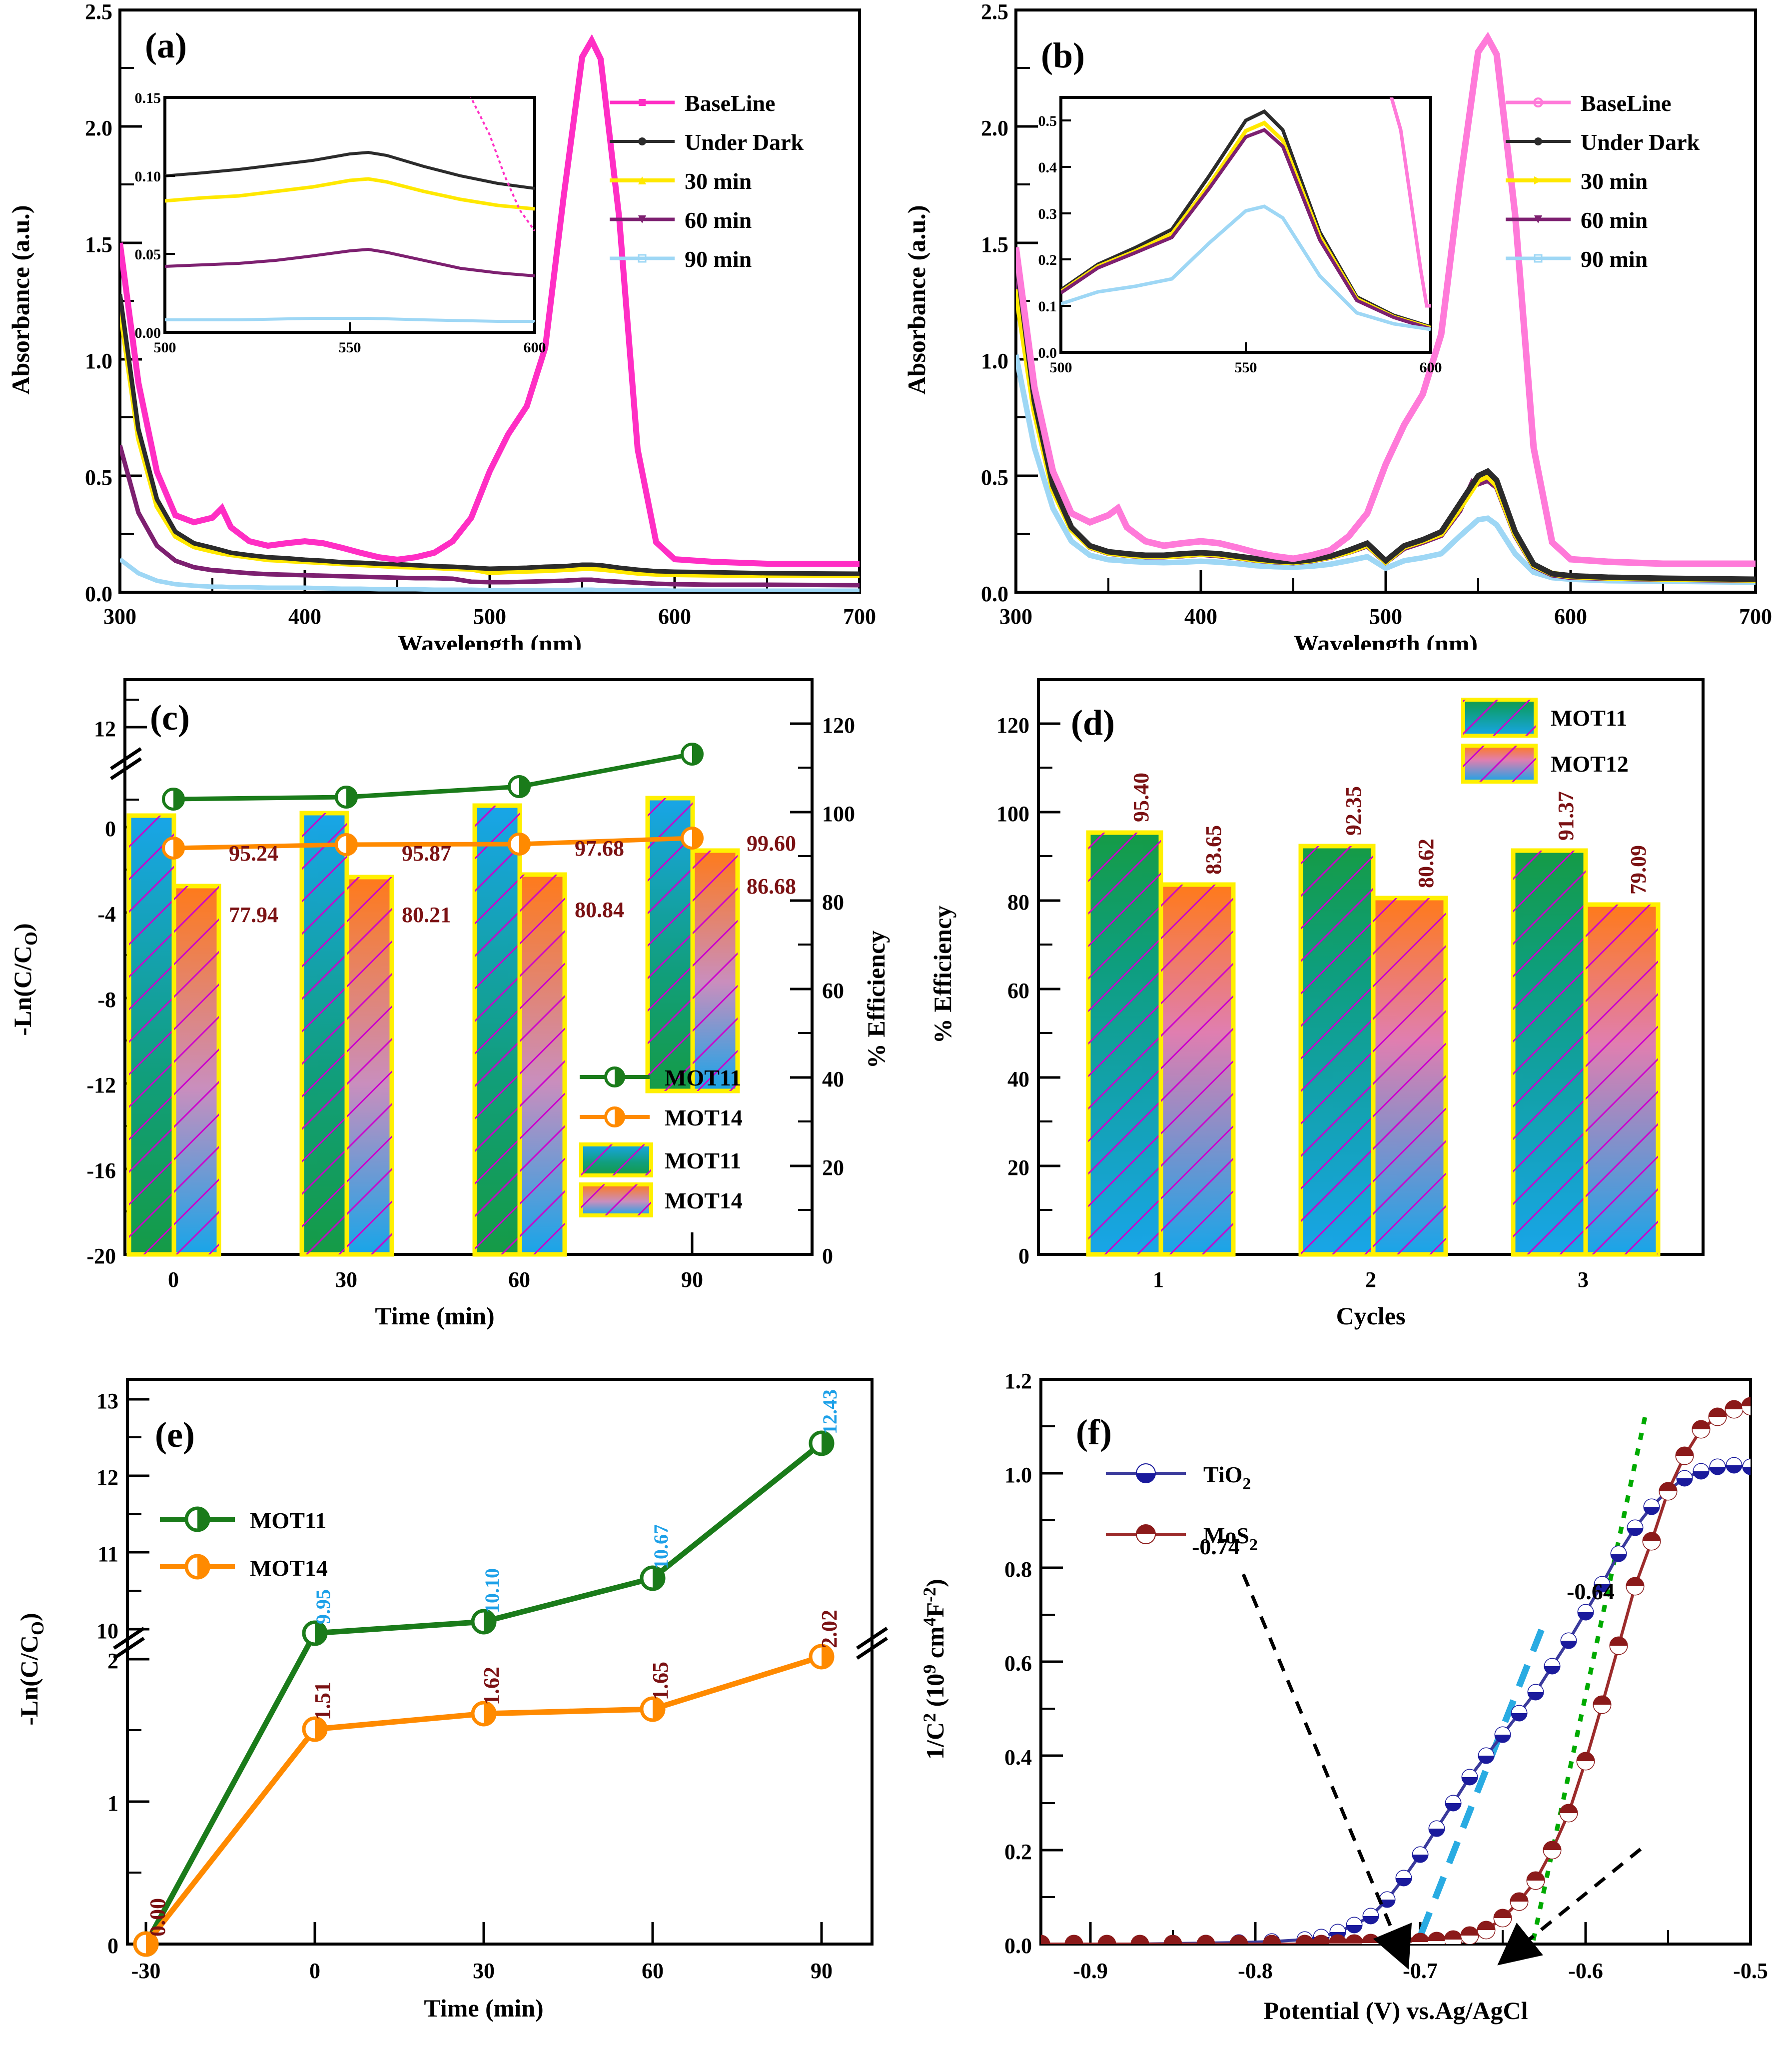 The width and height of the screenshot is (1792, 2047). Describe the element at coordinates (1589, 718) in the screenshot. I see `panel-d-legend-item: MOT11` at that location.